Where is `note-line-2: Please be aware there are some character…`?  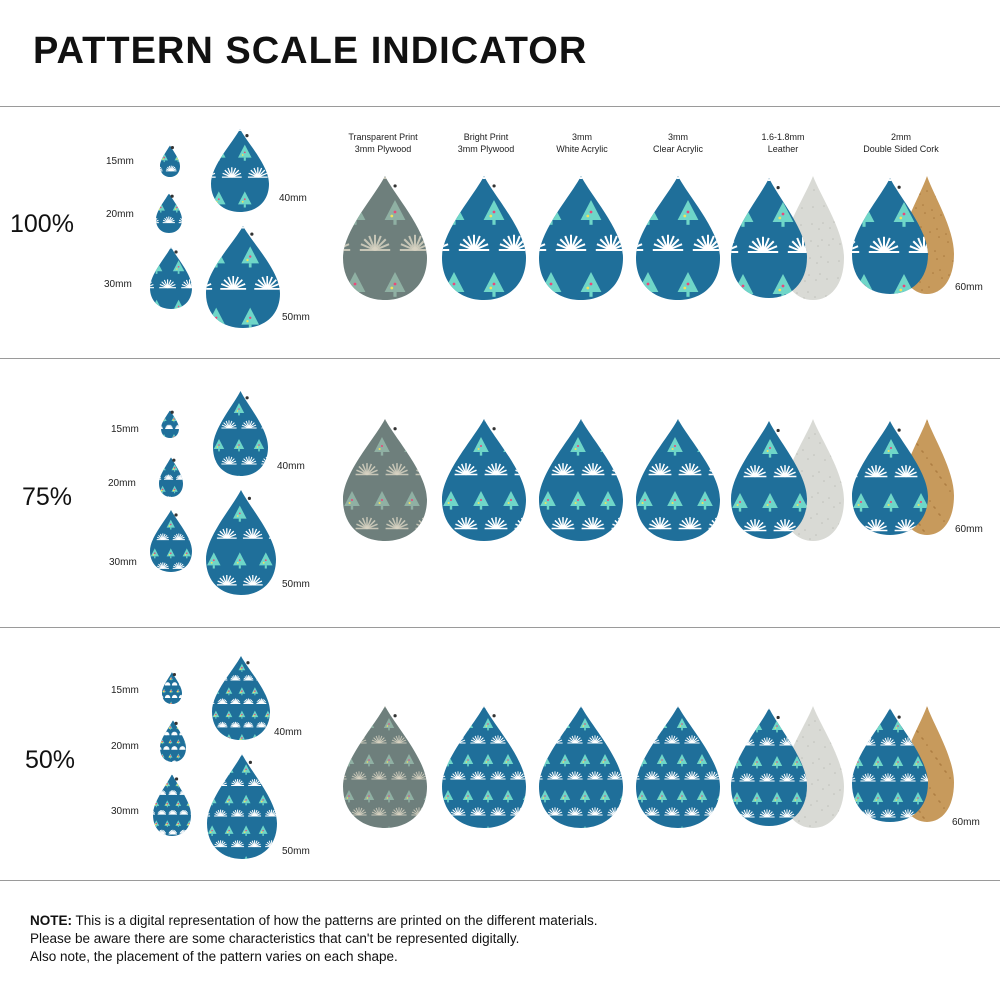 note-line-2: Please be aware there are some character… is located at coordinates (275, 938).